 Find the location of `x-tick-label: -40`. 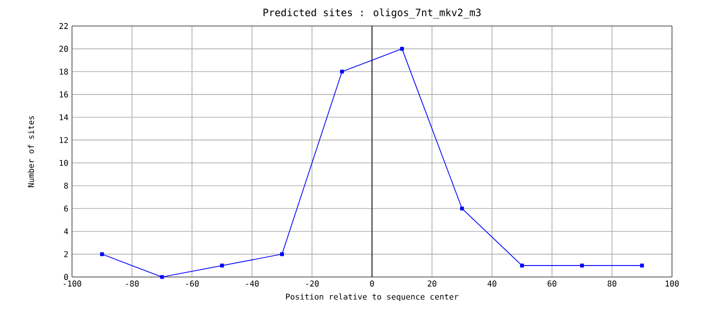

x-tick-label: -40 is located at coordinates (252, 283).